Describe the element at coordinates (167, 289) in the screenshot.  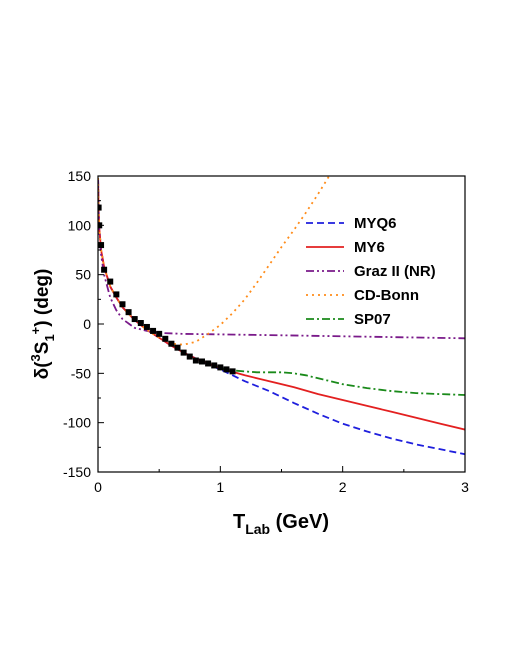
I see `data-points-layer` at that location.